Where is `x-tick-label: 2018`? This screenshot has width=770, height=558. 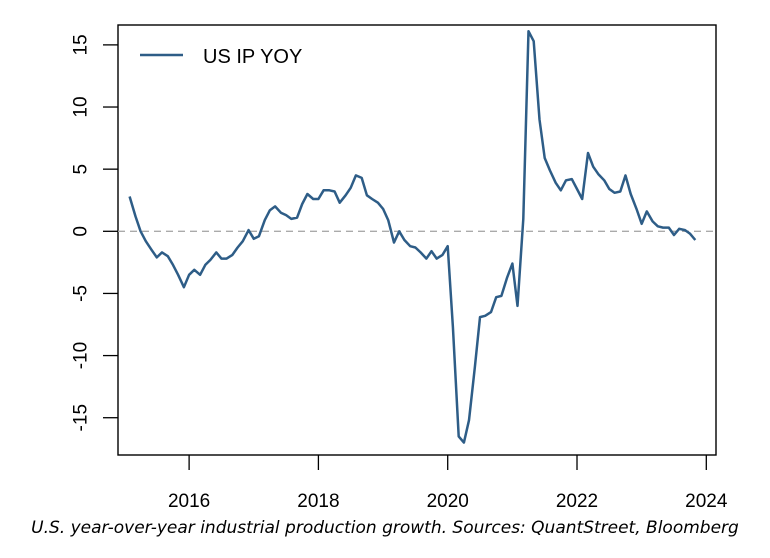 x-tick-label: 2018 is located at coordinates (318, 501).